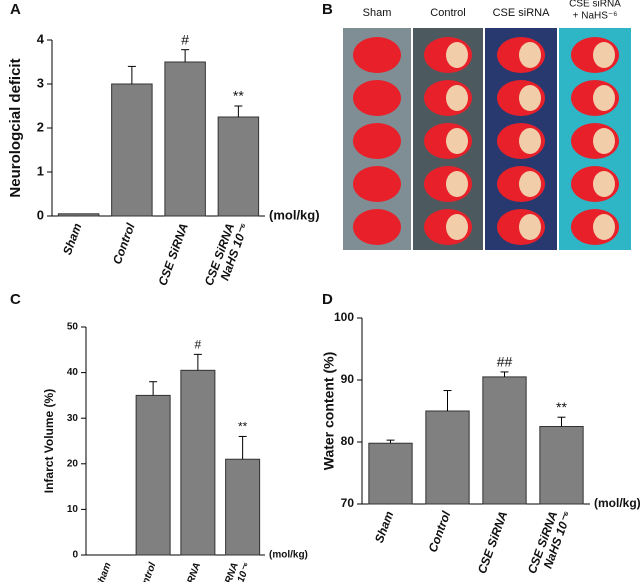 This screenshot has width=644, height=587. Describe the element at coordinates (505, 362) in the screenshot. I see `significance: ##` at that location.